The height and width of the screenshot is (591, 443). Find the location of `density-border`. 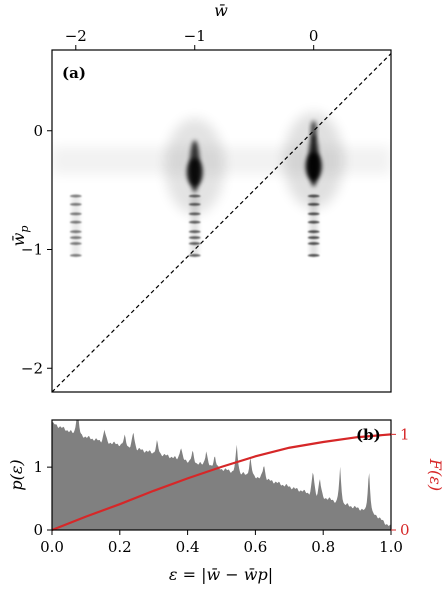

density-border is located at coordinates (221, 475).